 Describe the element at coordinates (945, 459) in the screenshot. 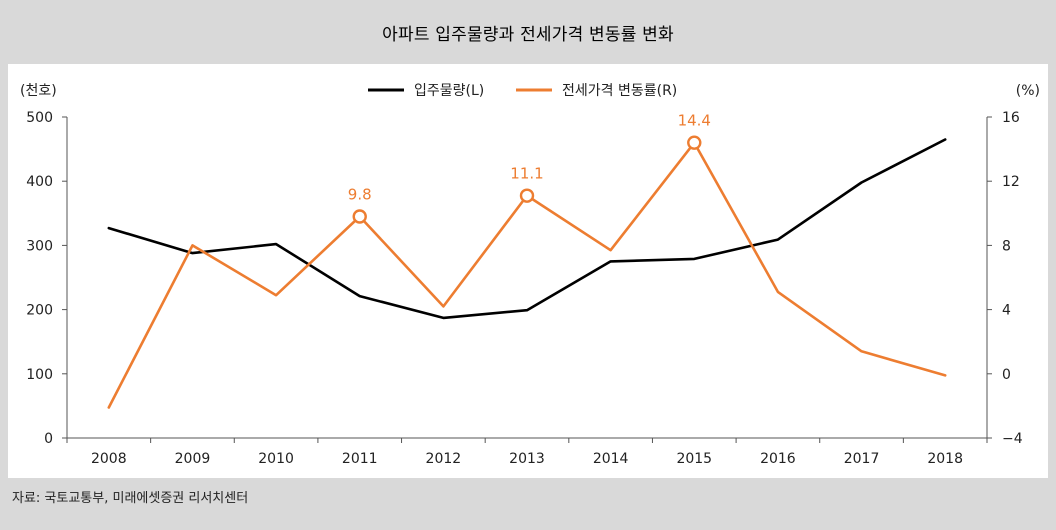

I see `x-tick-label: 2018` at that location.